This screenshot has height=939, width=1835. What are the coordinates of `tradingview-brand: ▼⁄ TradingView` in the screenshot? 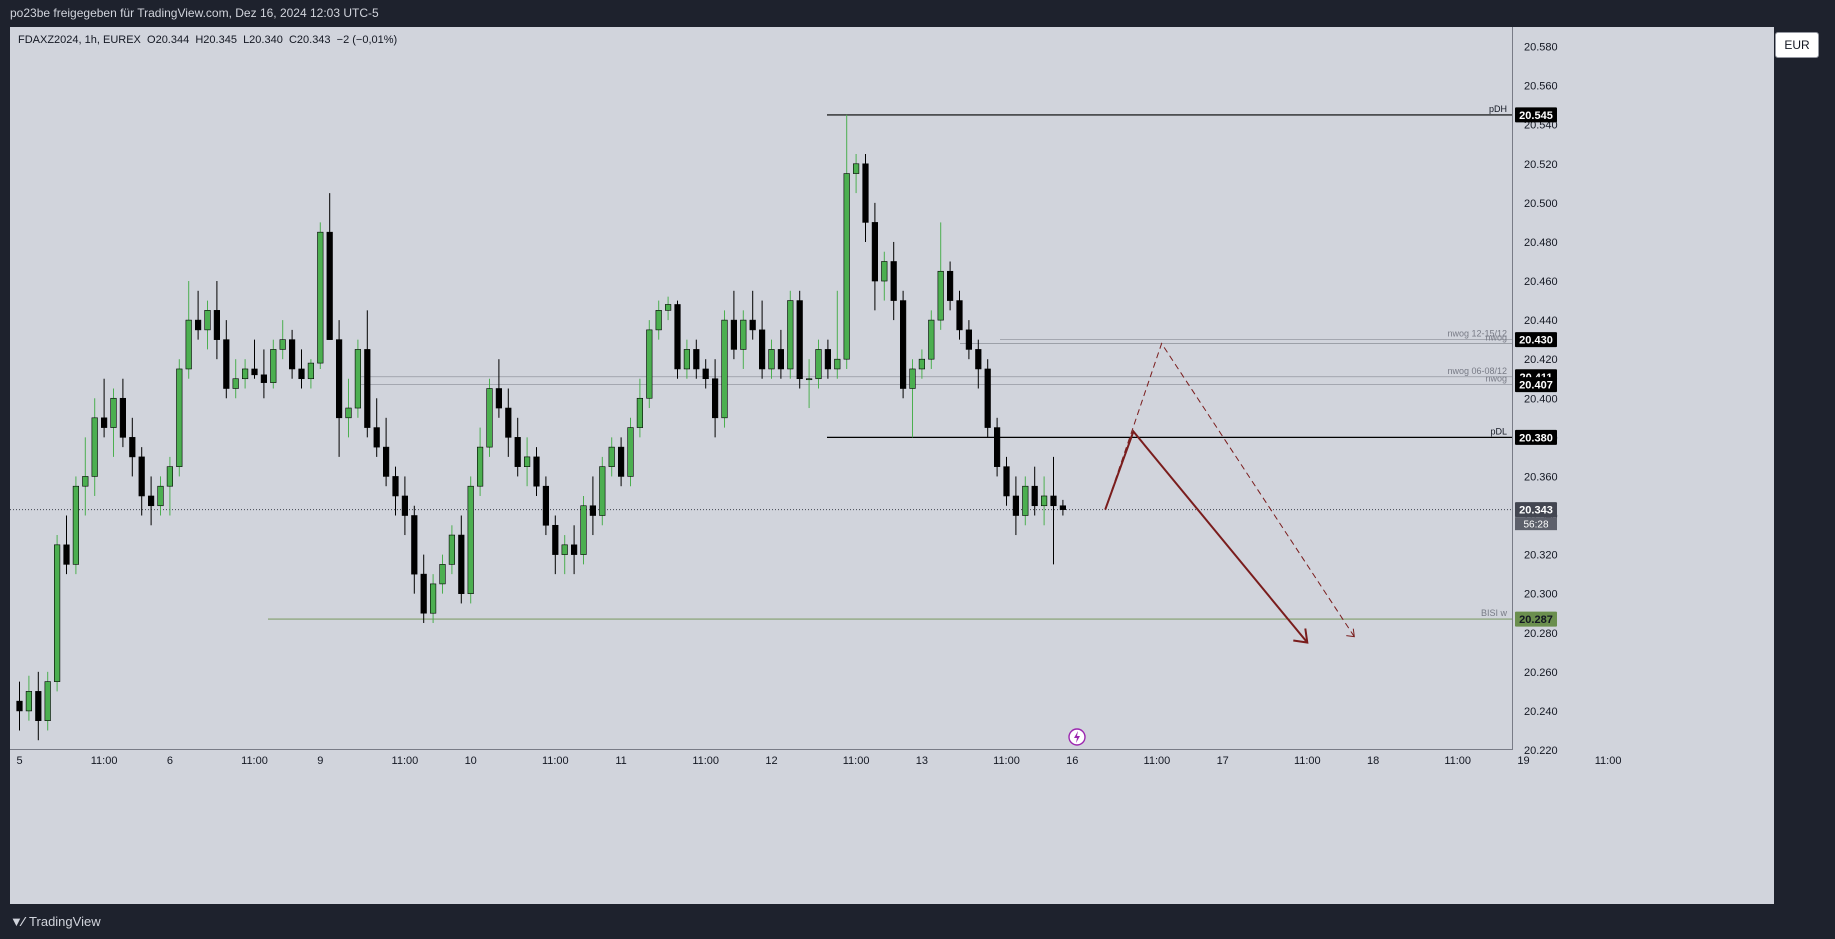 It's located at (55, 921).